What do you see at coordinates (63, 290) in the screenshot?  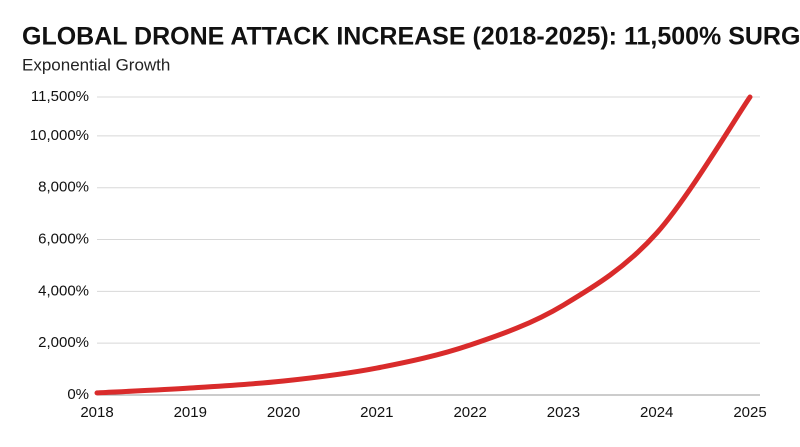 I see `y-tick-label: 4,000%` at bounding box center [63, 290].